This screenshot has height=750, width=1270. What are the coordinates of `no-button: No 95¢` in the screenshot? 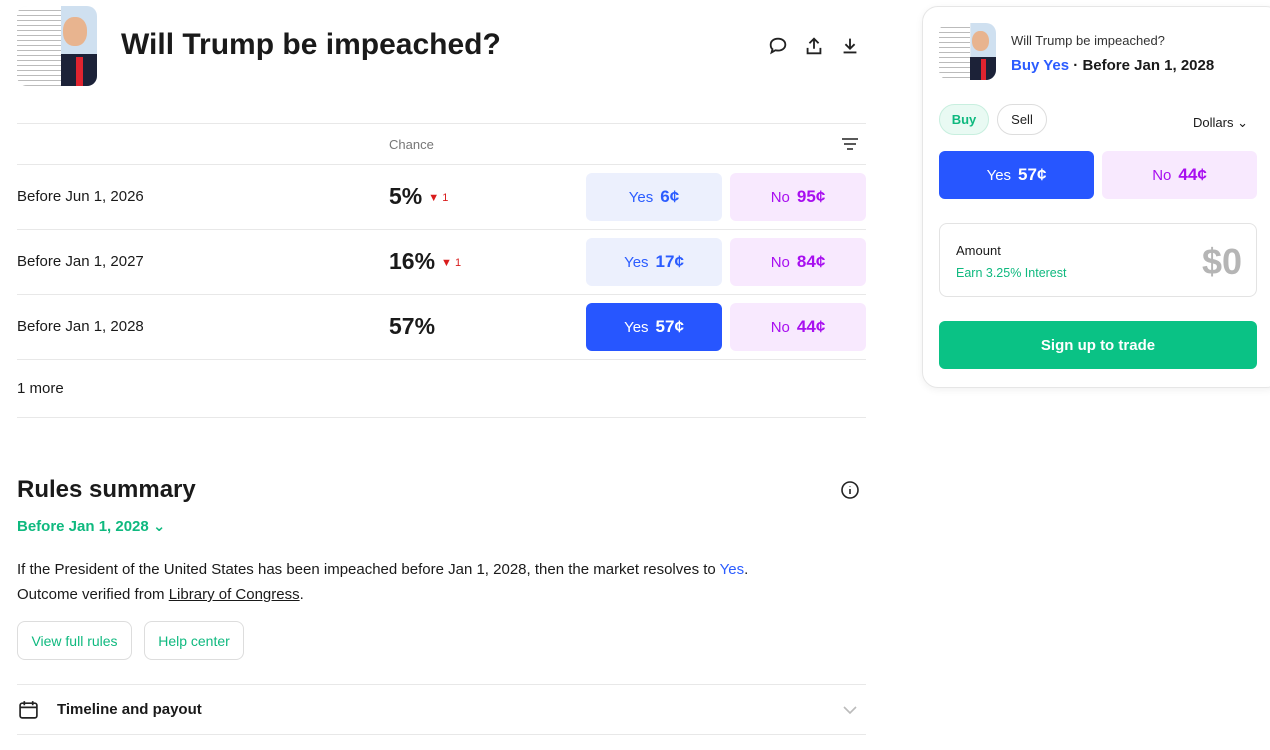 It's located at (798, 197).